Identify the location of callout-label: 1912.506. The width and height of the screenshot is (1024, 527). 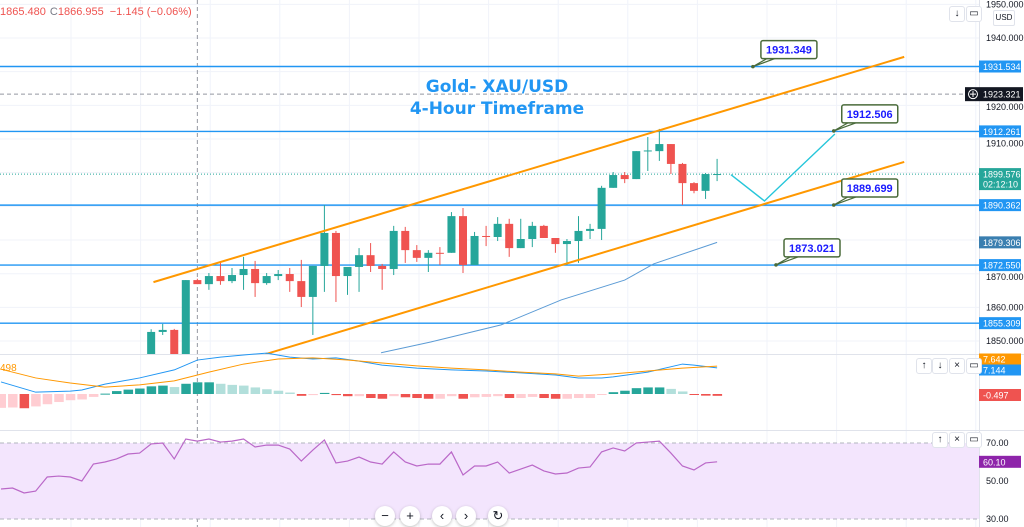
(870, 115).